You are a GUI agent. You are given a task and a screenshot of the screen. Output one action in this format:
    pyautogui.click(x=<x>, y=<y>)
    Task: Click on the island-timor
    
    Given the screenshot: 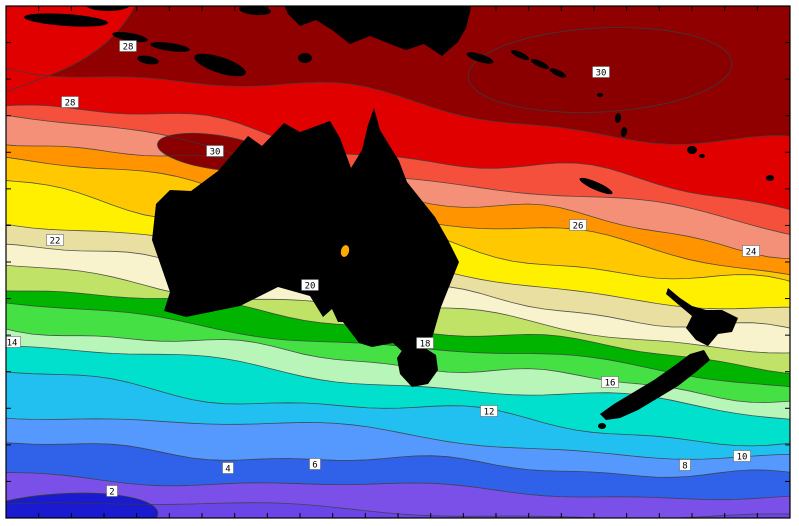 What is the action you would take?
    pyautogui.click(x=220, y=65)
    